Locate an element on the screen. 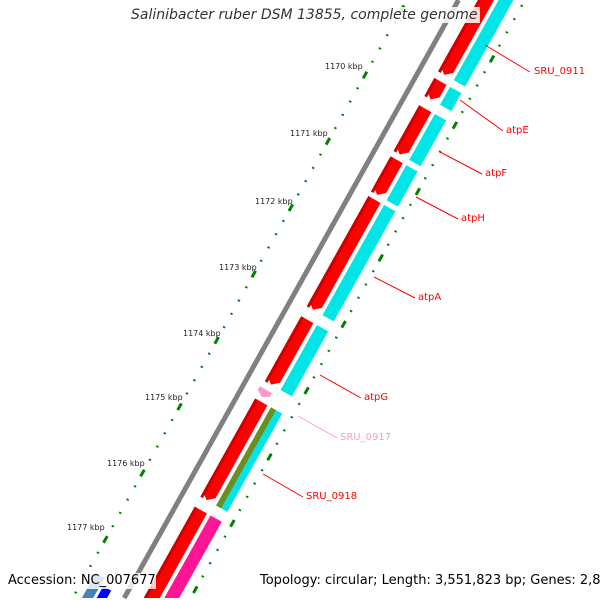 The image size is (600, 600). gene-sru0918-shade is located at coordinates (229, 448).